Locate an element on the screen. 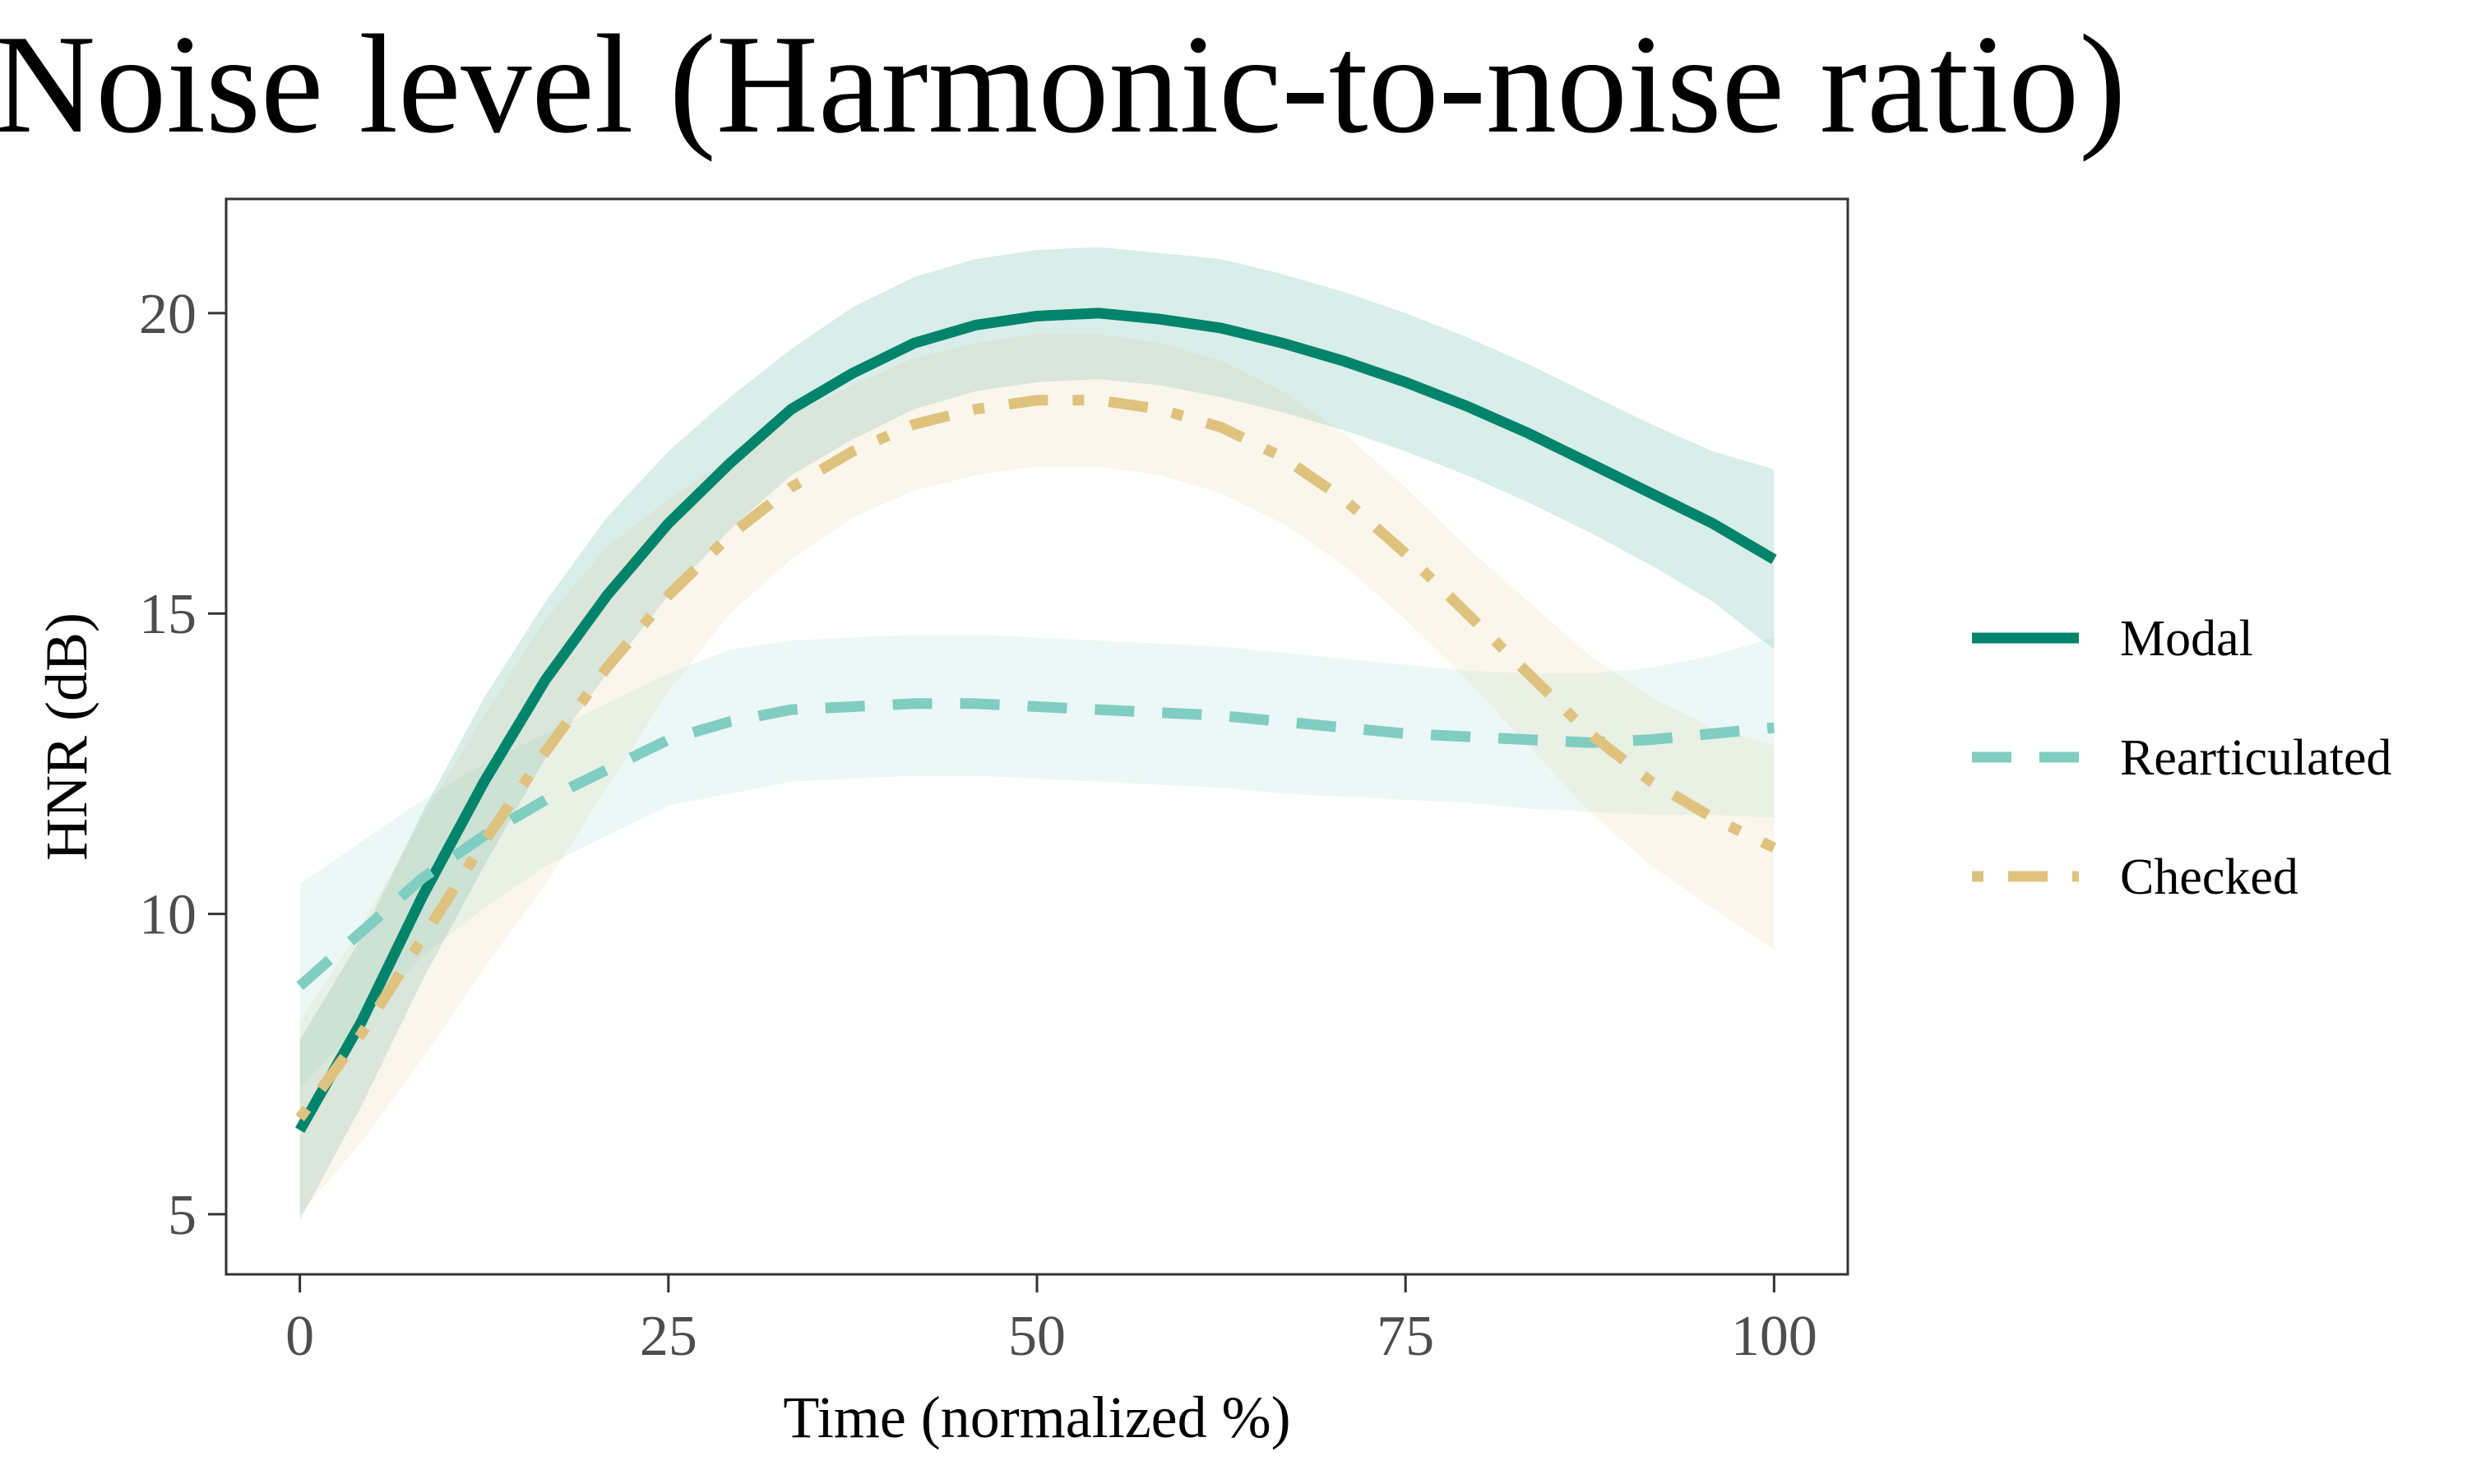 Image resolution: width=2467 pixels, height=1484 pixels. x-axis: 0 25 50 75 100 is located at coordinates (1051, 1321).